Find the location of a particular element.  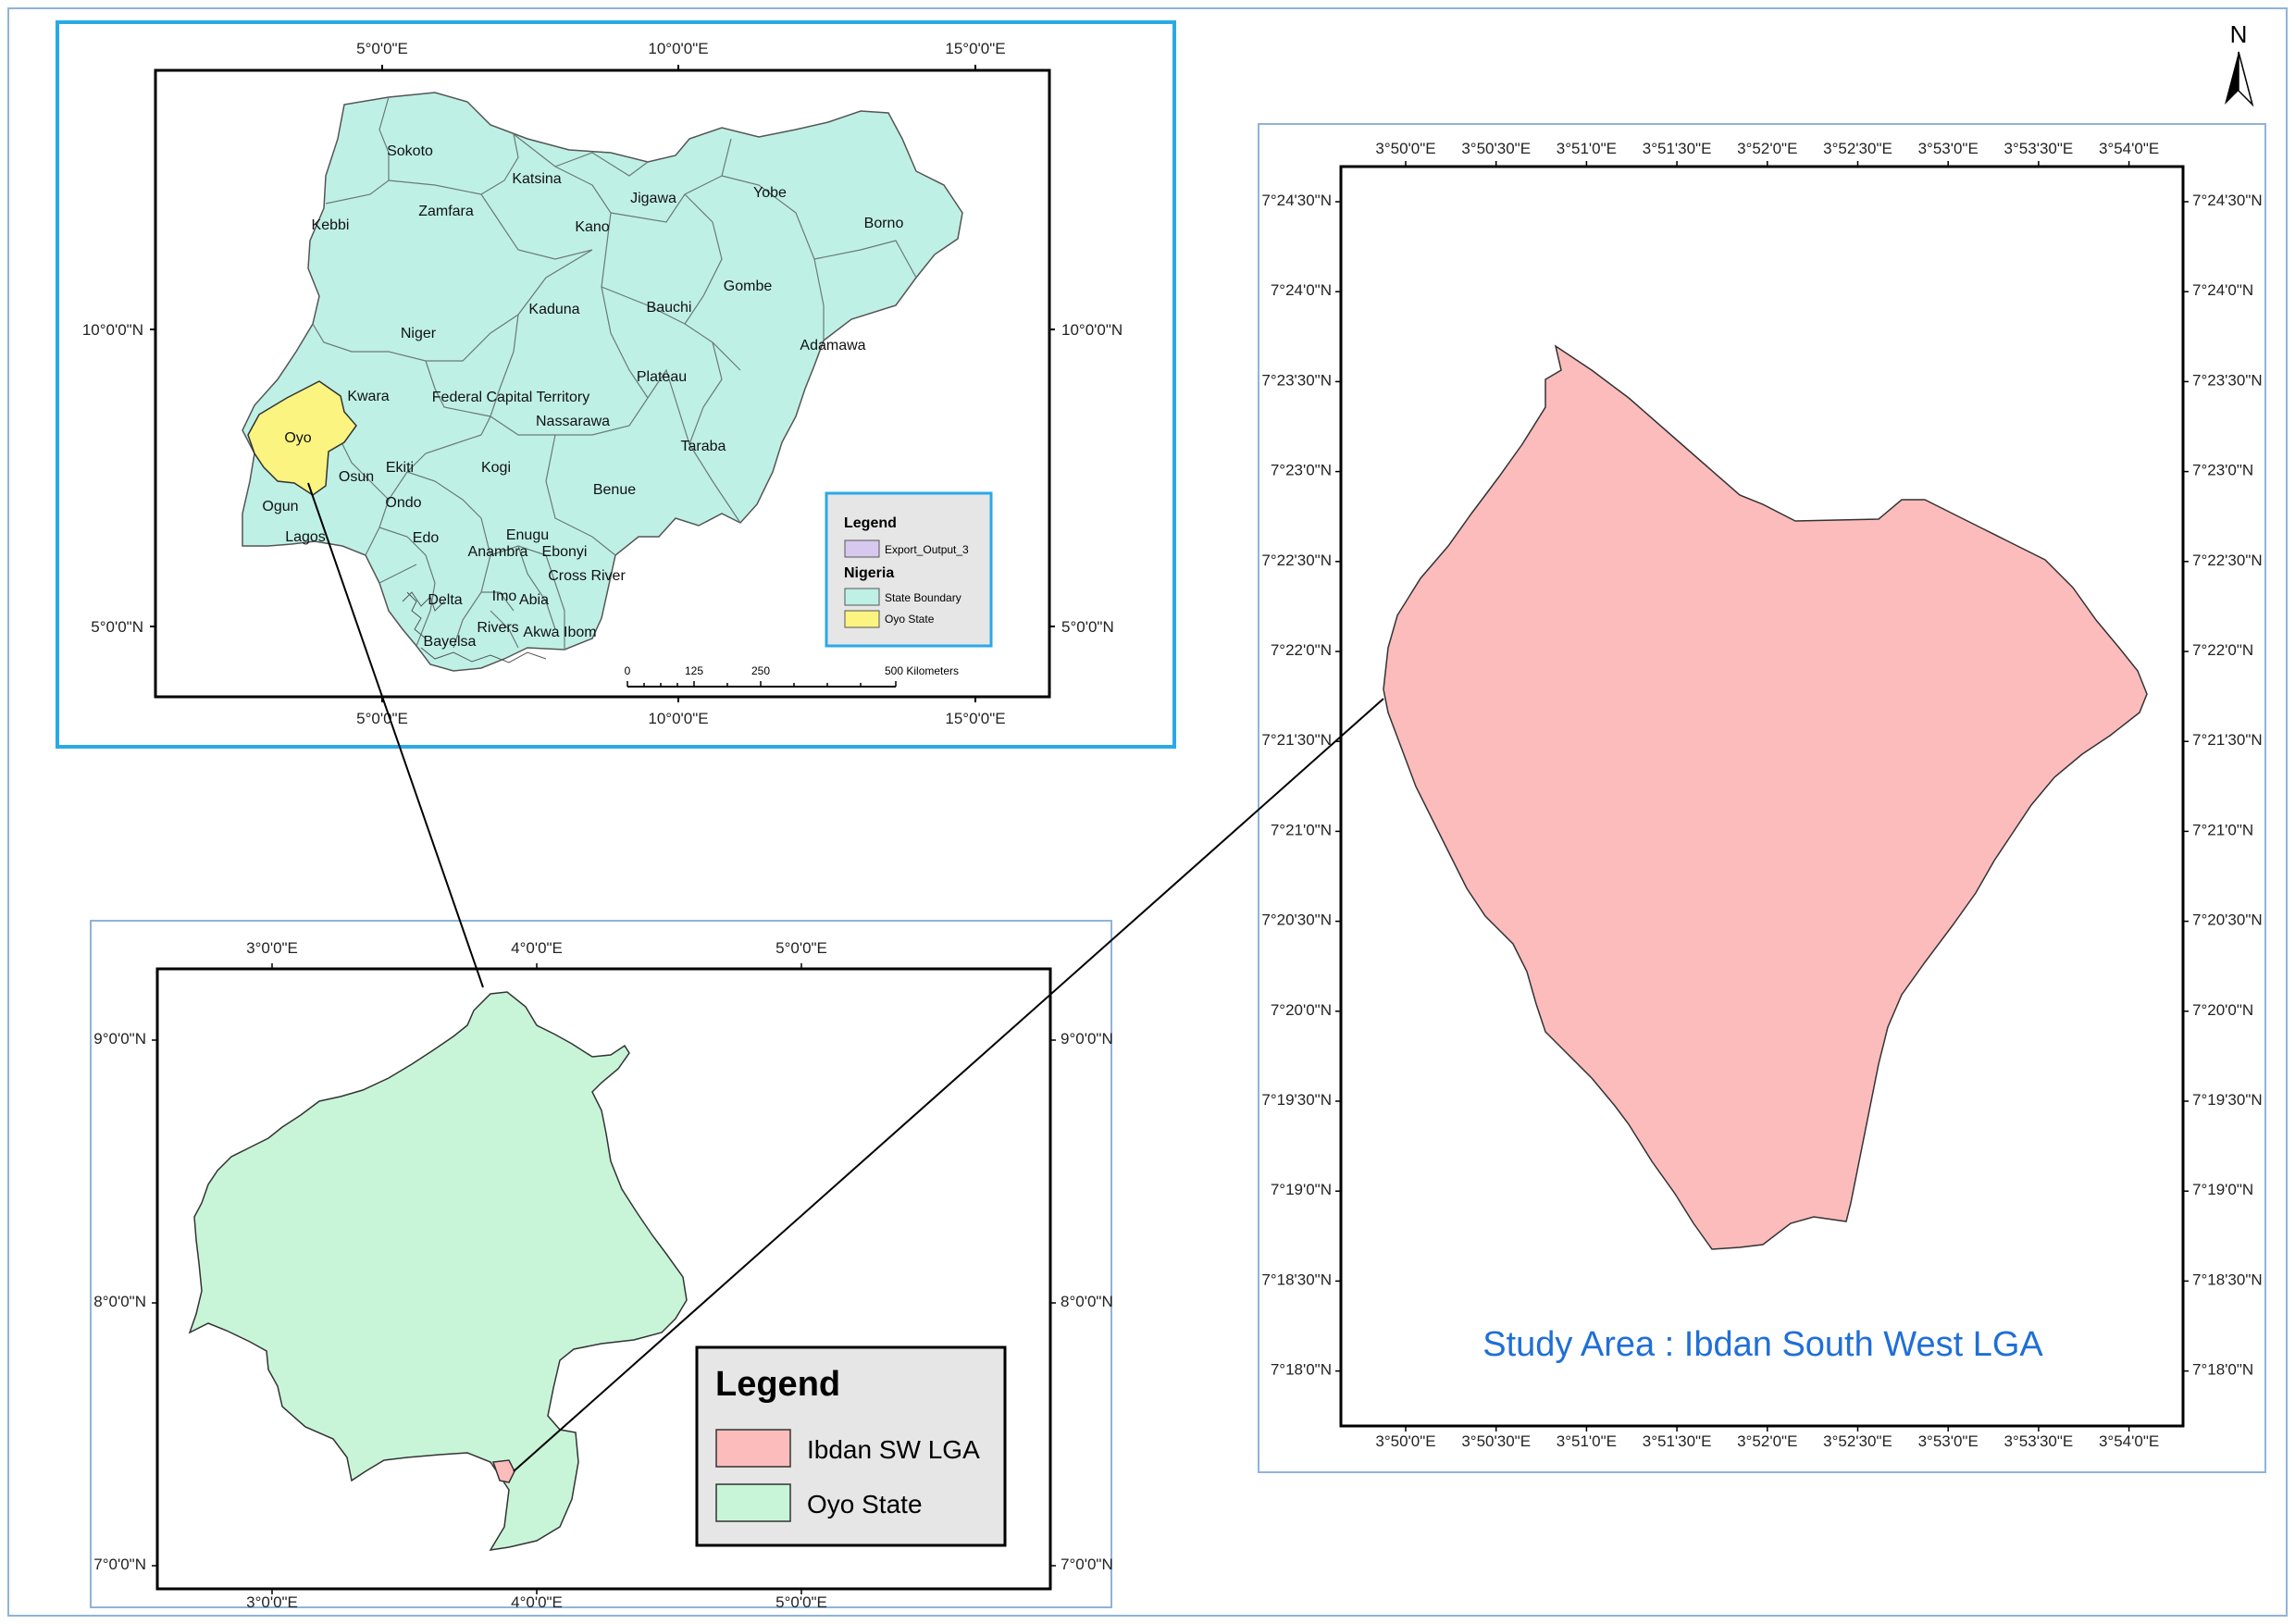

legend-item-label: Oyo State is located at coordinates (865, 1504).